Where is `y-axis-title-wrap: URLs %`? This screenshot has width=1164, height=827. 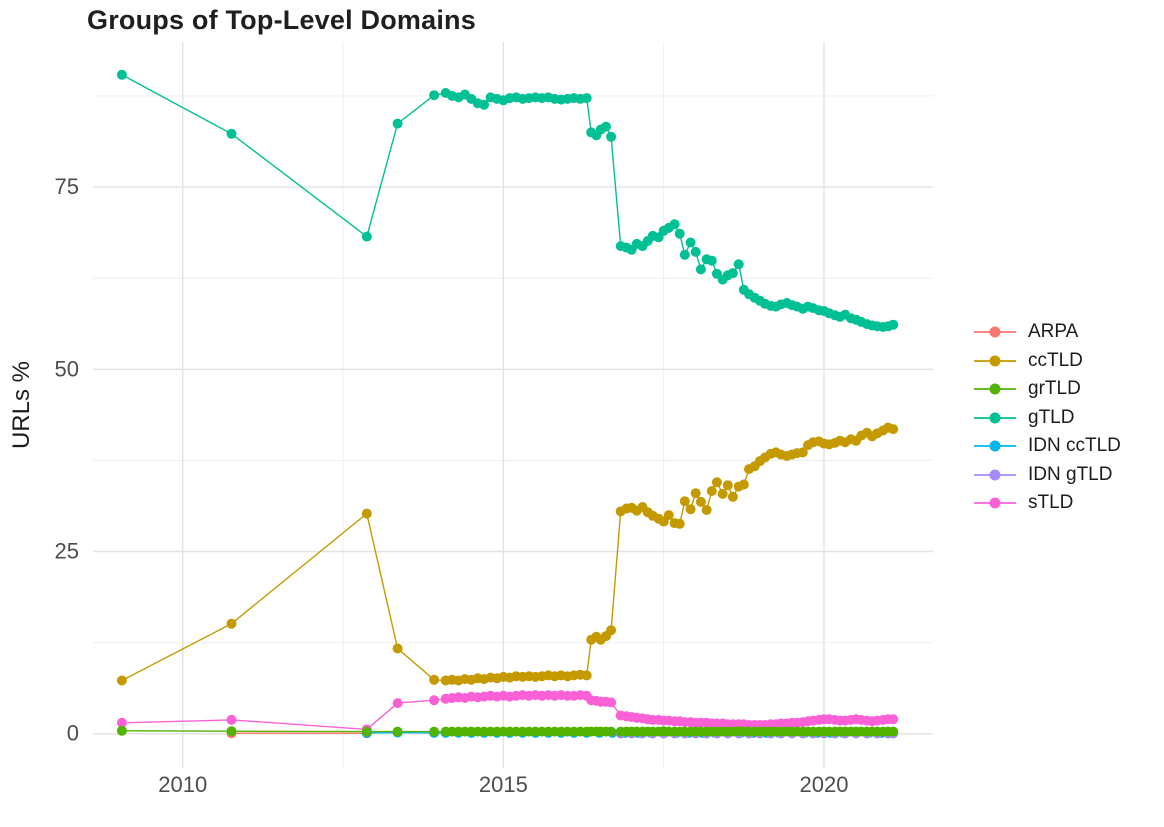 y-axis-title-wrap: URLs % is located at coordinates (22, 405).